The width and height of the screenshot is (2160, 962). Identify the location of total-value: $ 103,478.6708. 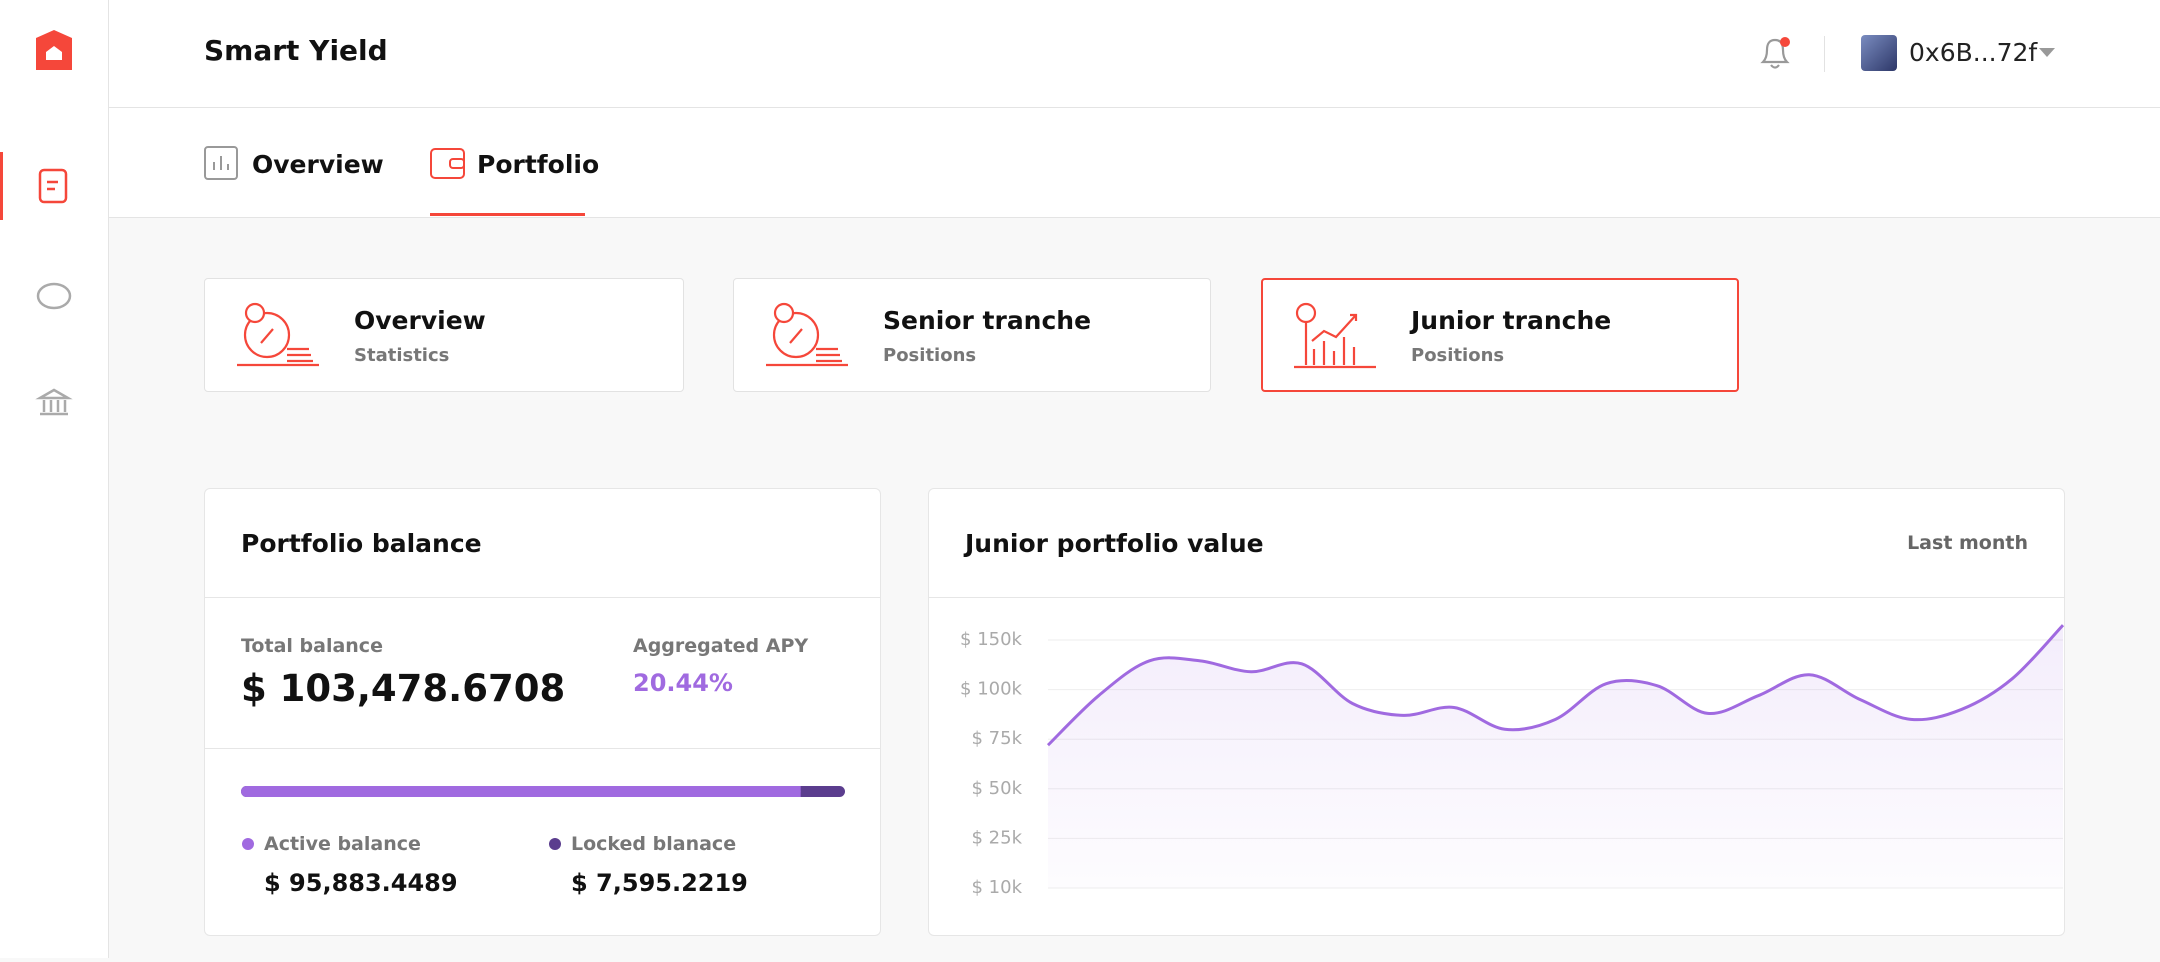
(403, 688).